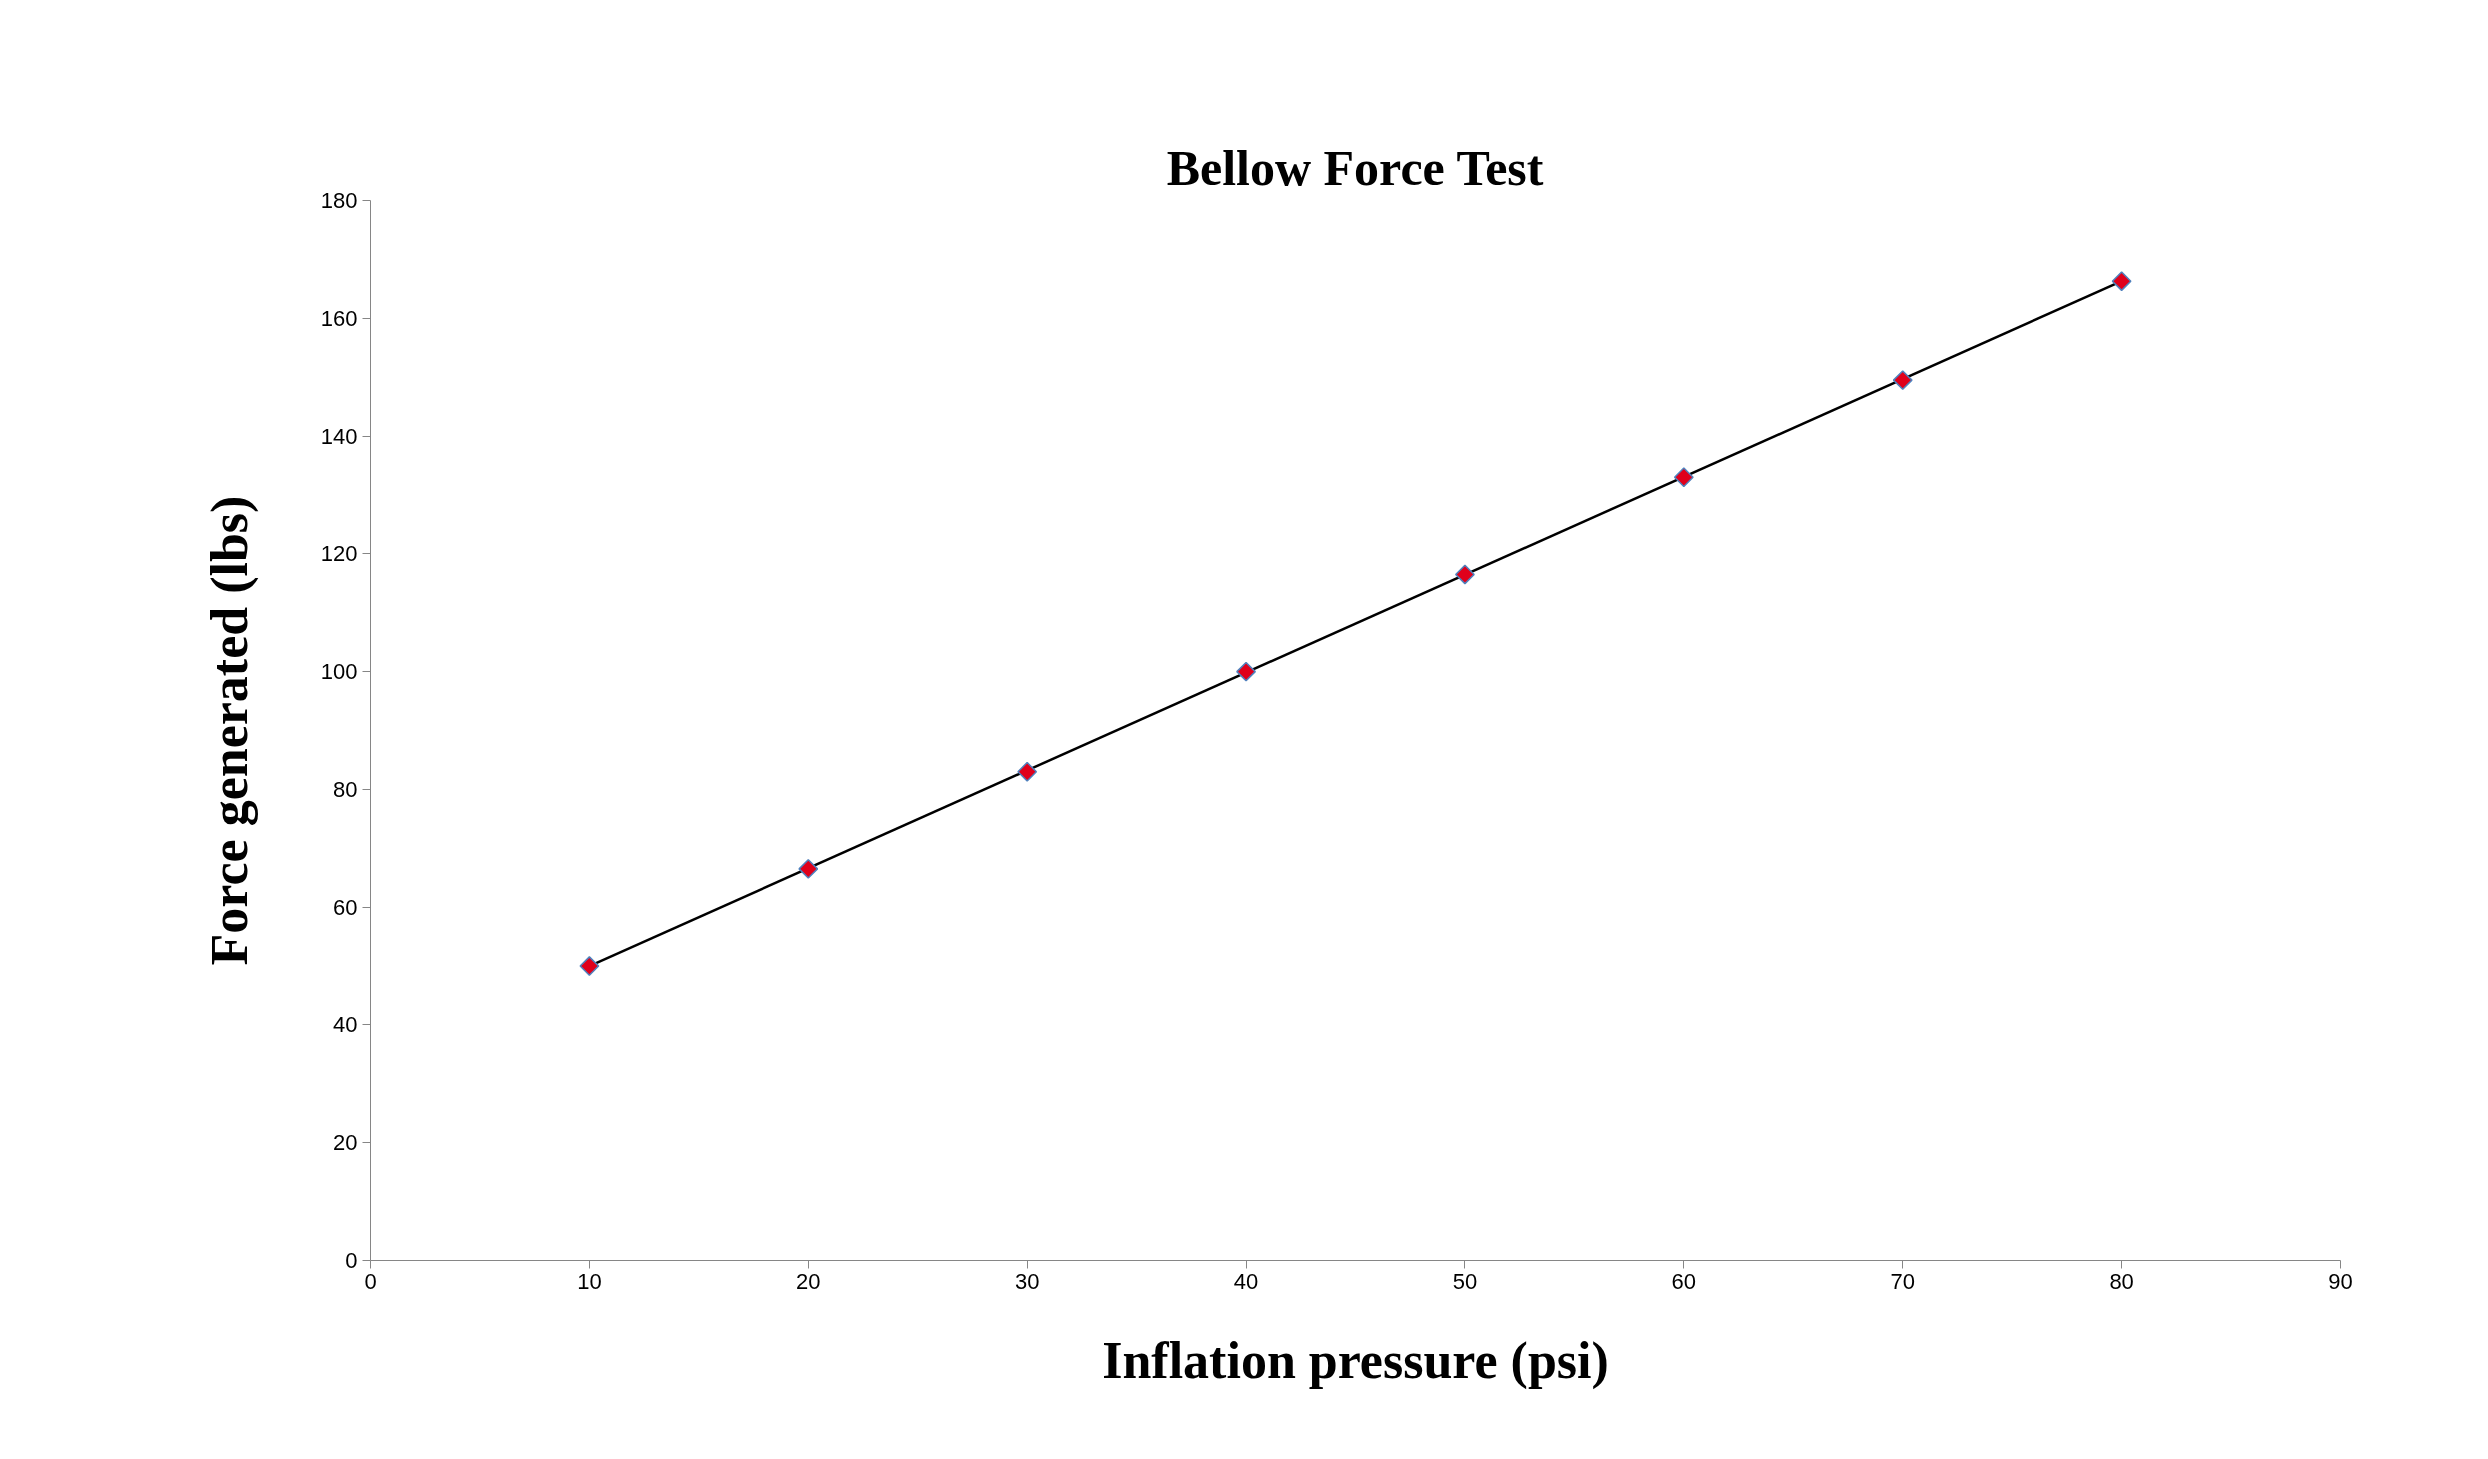 This screenshot has width=2488, height=1459. I want to click on x-tick-label: 30, so click(1027, 1281).